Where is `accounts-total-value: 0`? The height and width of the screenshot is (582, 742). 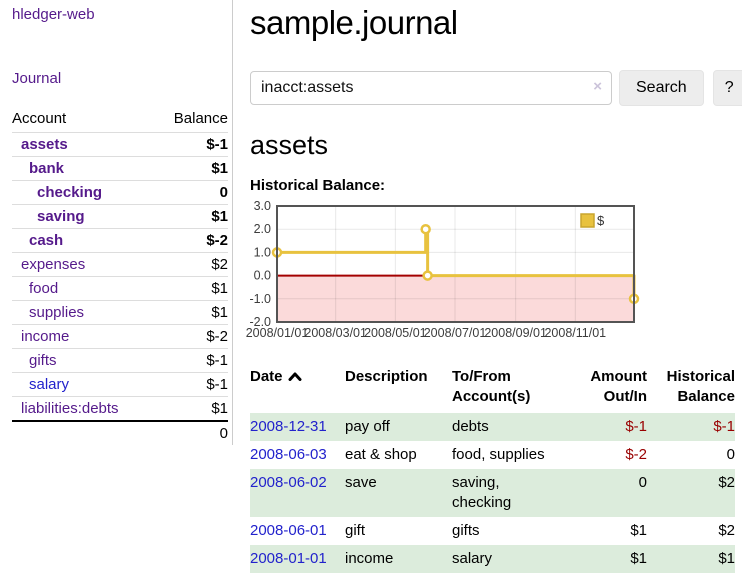
accounts-total-value: 0 is located at coordinates (191, 432).